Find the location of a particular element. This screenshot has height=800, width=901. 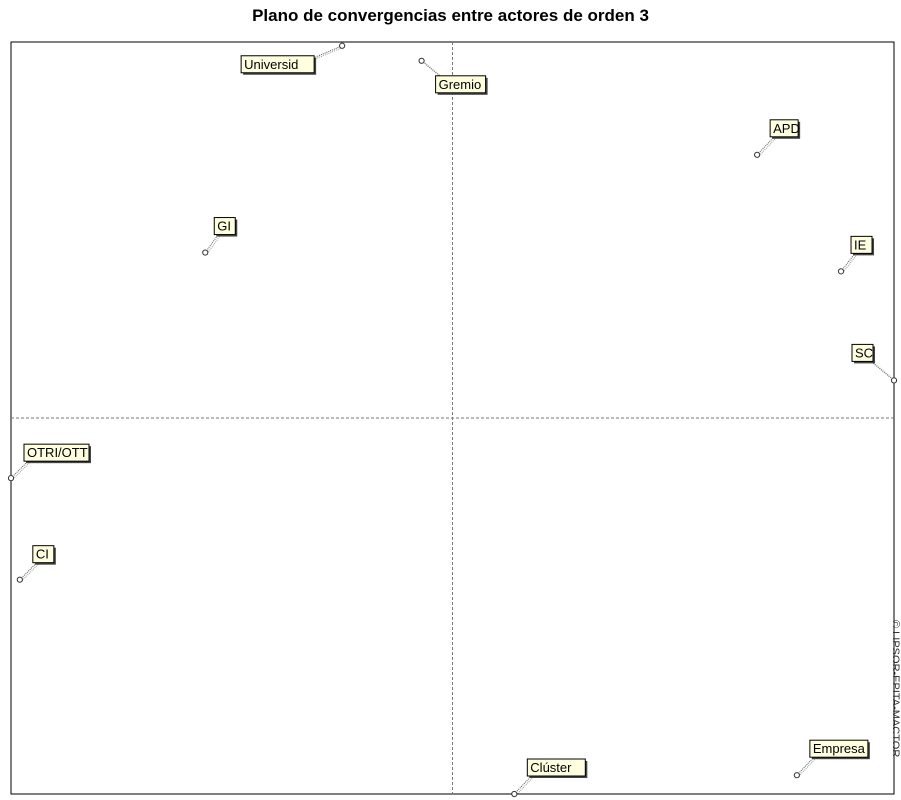

point-ie is located at coordinates (841, 271).